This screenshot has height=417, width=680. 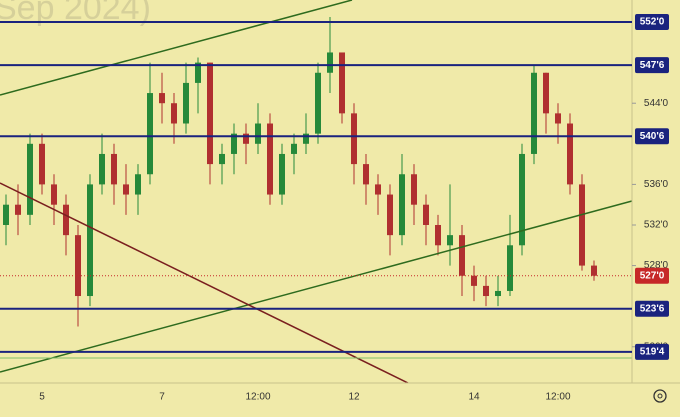 I want to click on price-label: 523'6, so click(x=652, y=308).